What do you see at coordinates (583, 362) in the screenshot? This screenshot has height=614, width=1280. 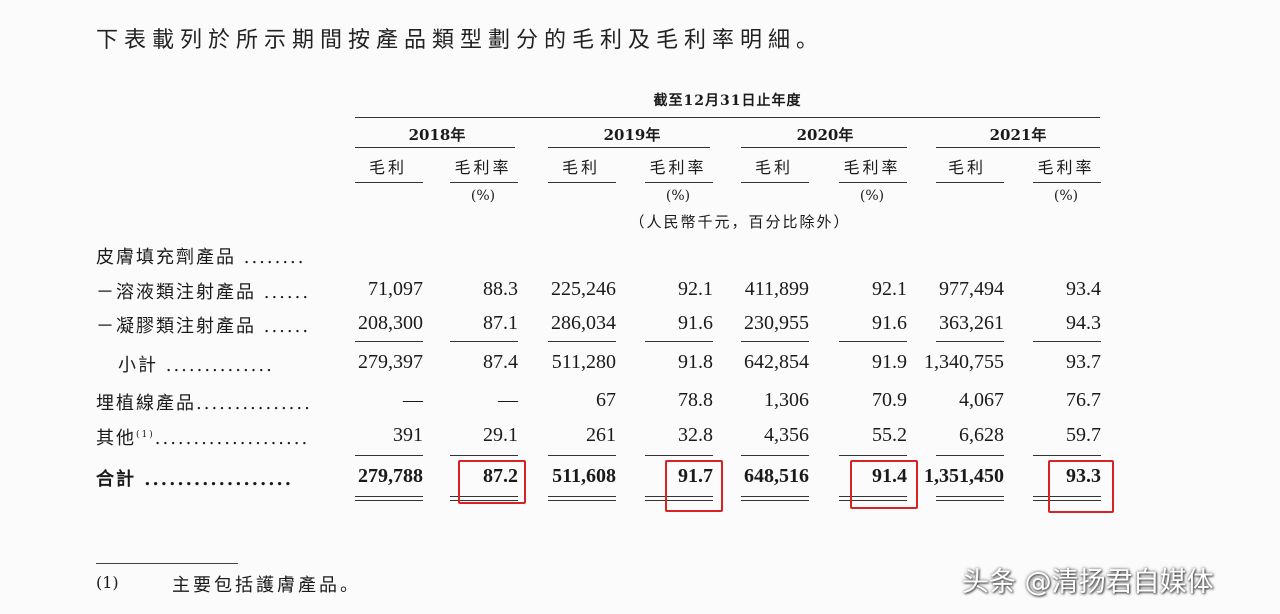 I see `cell: 511,280` at bounding box center [583, 362].